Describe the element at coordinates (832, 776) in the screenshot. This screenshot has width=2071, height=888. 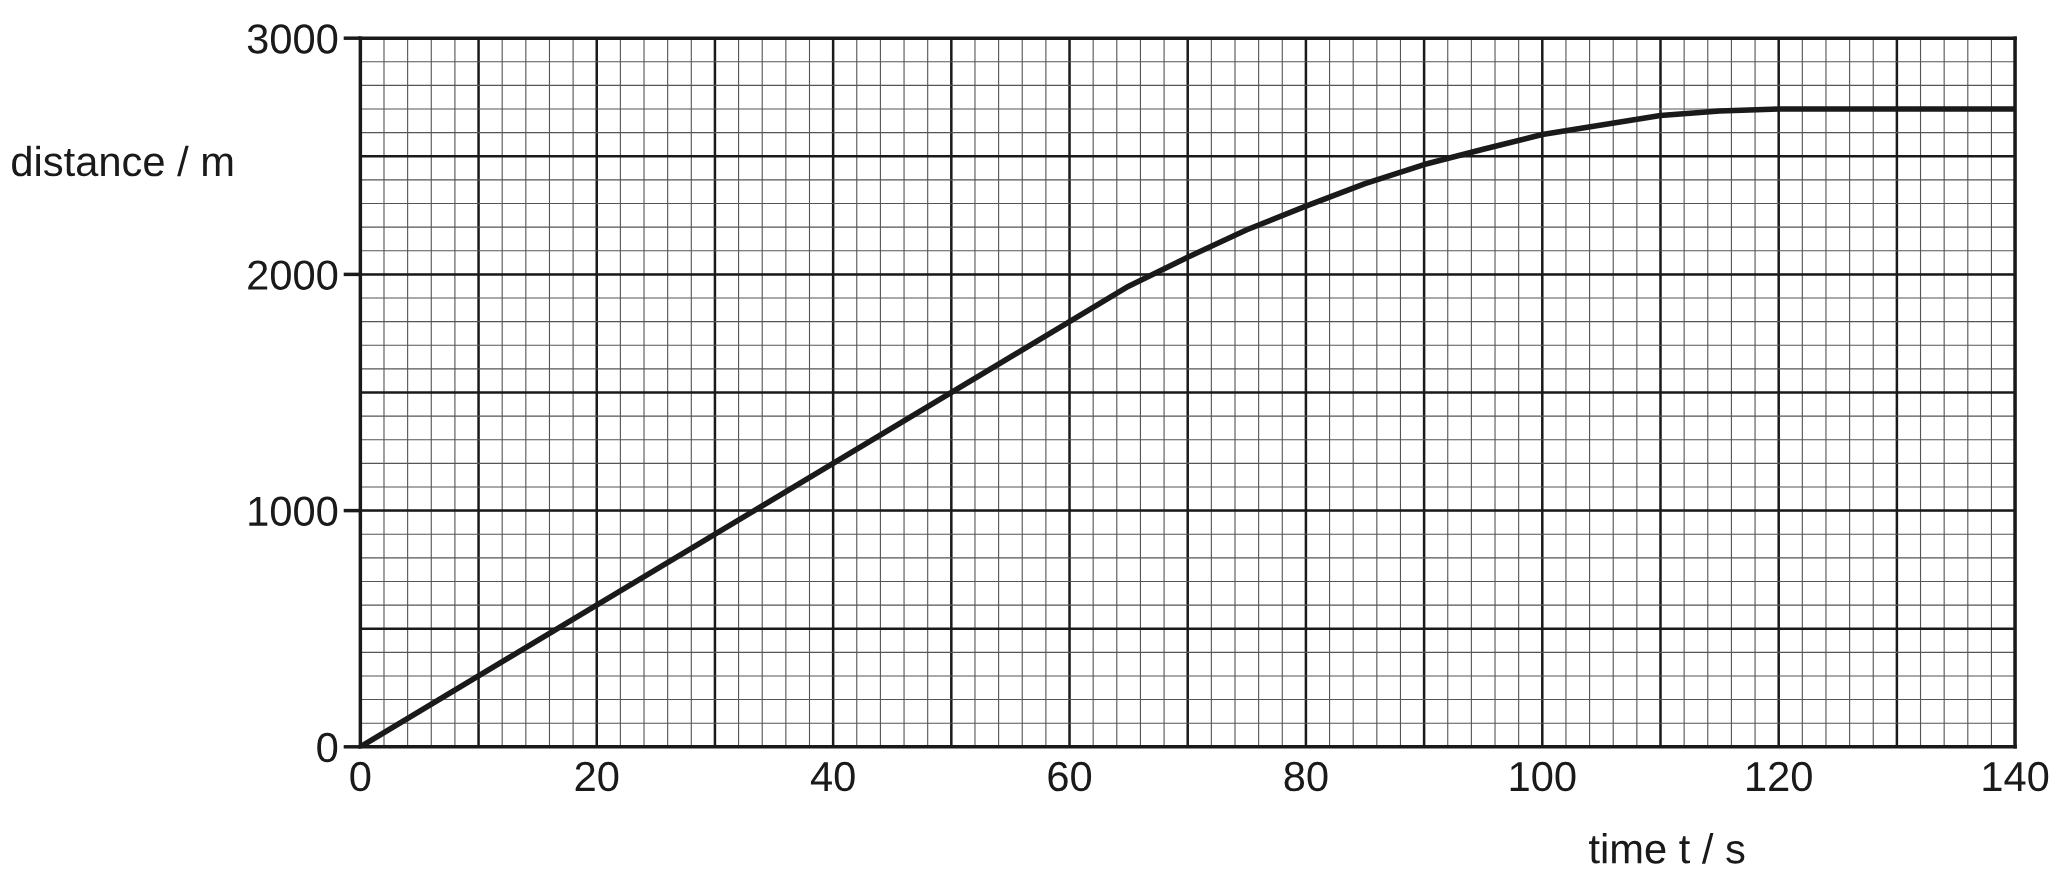
I see `x-tick-label: 40` at that location.